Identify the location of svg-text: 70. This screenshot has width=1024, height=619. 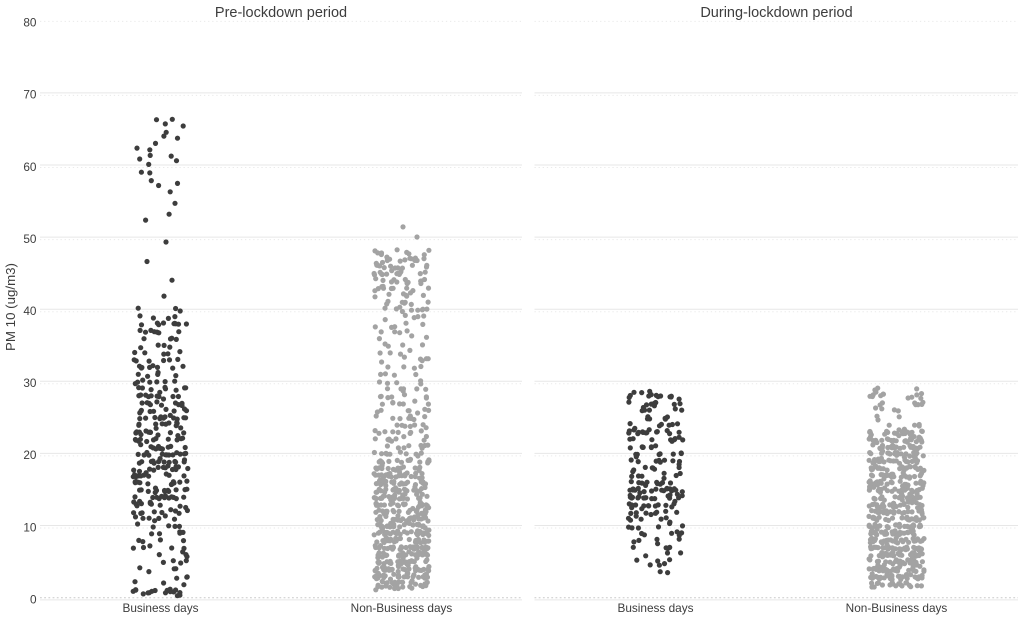
(30, 95).